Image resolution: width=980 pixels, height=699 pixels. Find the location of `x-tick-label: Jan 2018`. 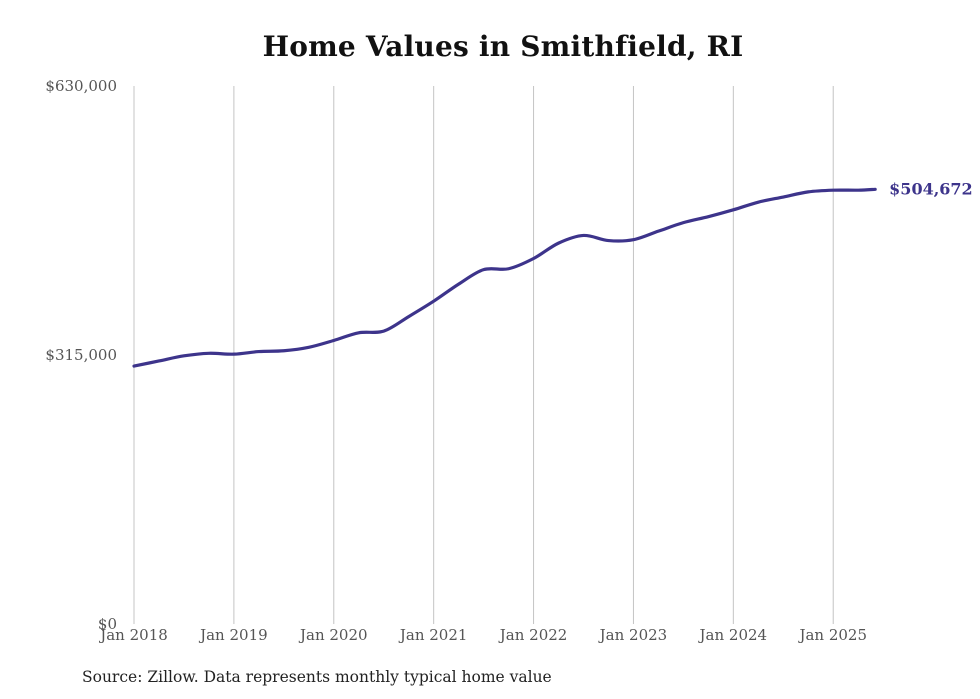

x-tick-label: Jan 2018 is located at coordinates (133, 635).